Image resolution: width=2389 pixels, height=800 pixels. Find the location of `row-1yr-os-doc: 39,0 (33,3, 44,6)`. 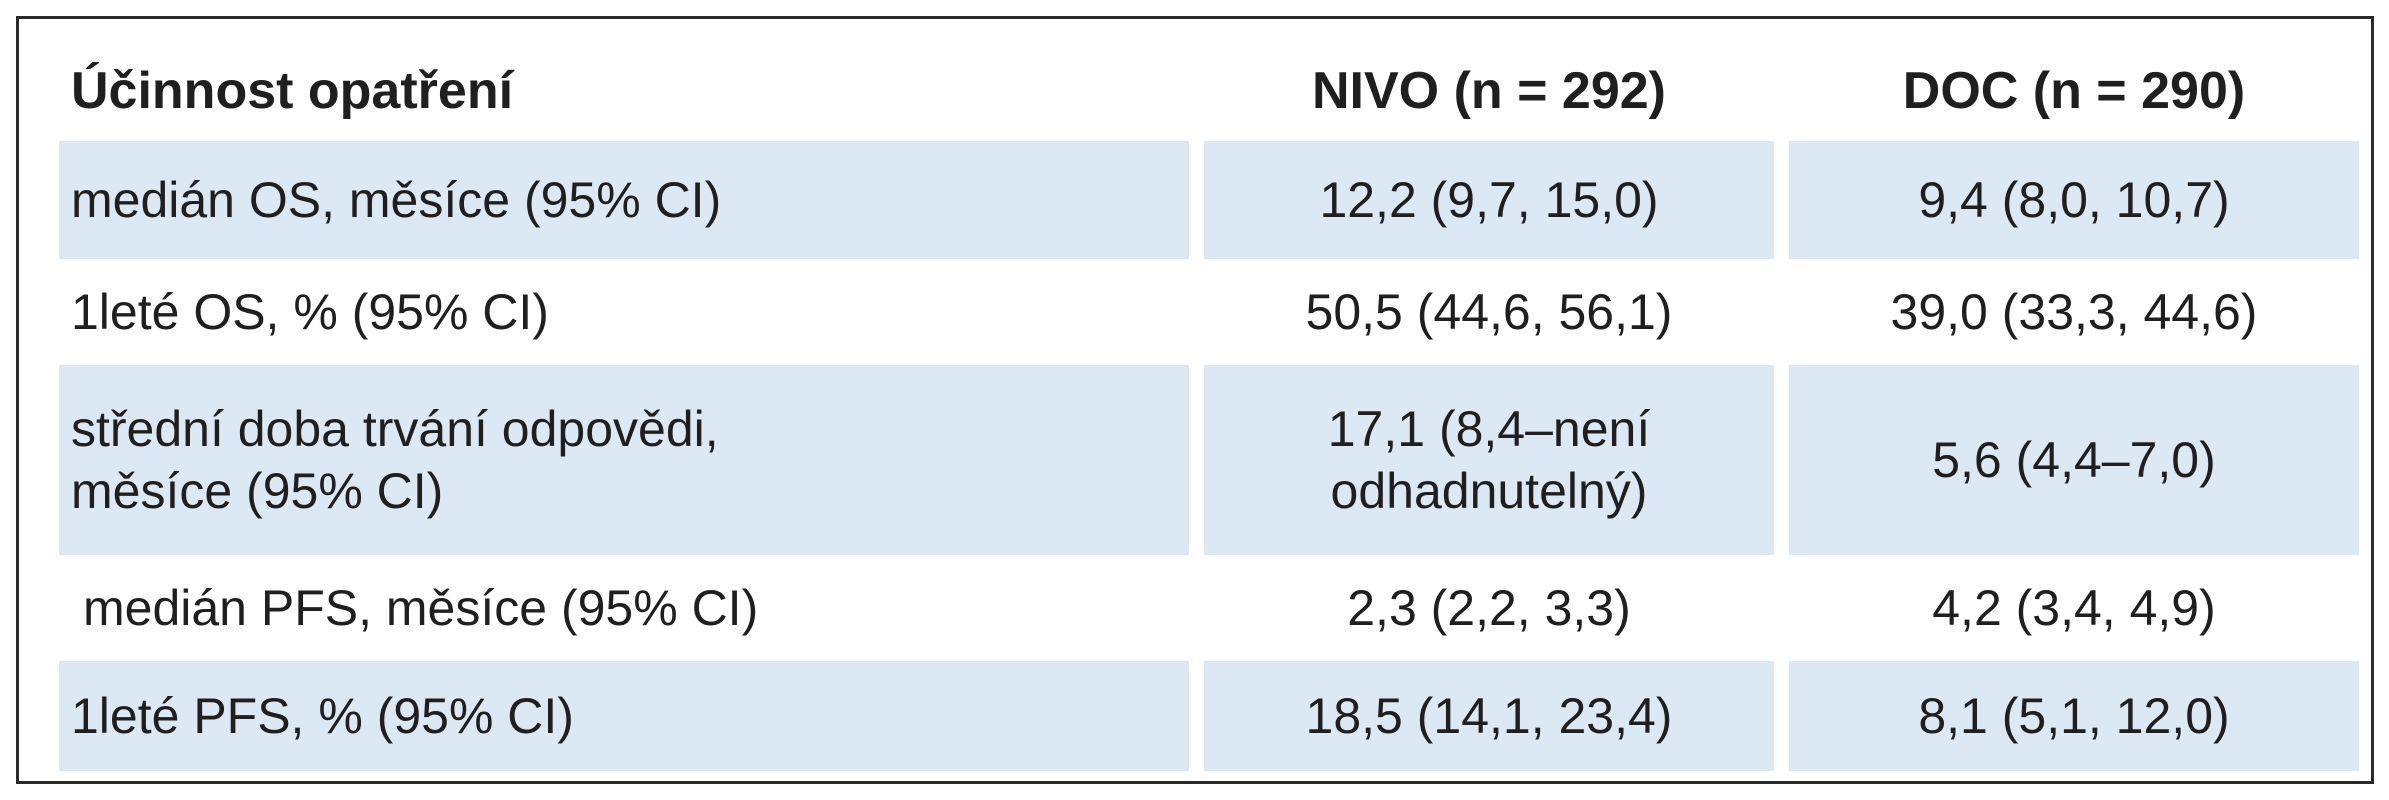

row-1yr-os-doc: 39,0 (33,3, 44,6) is located at coordinates (2074, 312).